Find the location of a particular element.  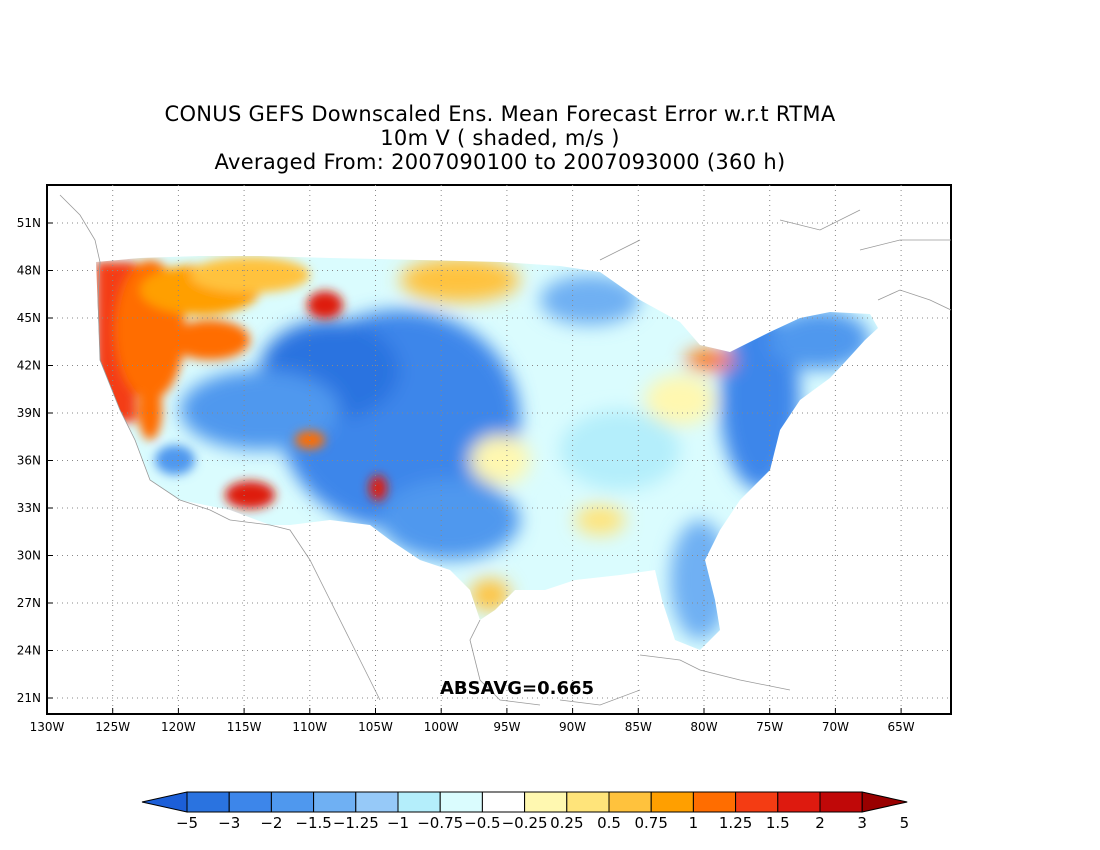

lat-tick-label: 33N is located at coordinates (29, 508).